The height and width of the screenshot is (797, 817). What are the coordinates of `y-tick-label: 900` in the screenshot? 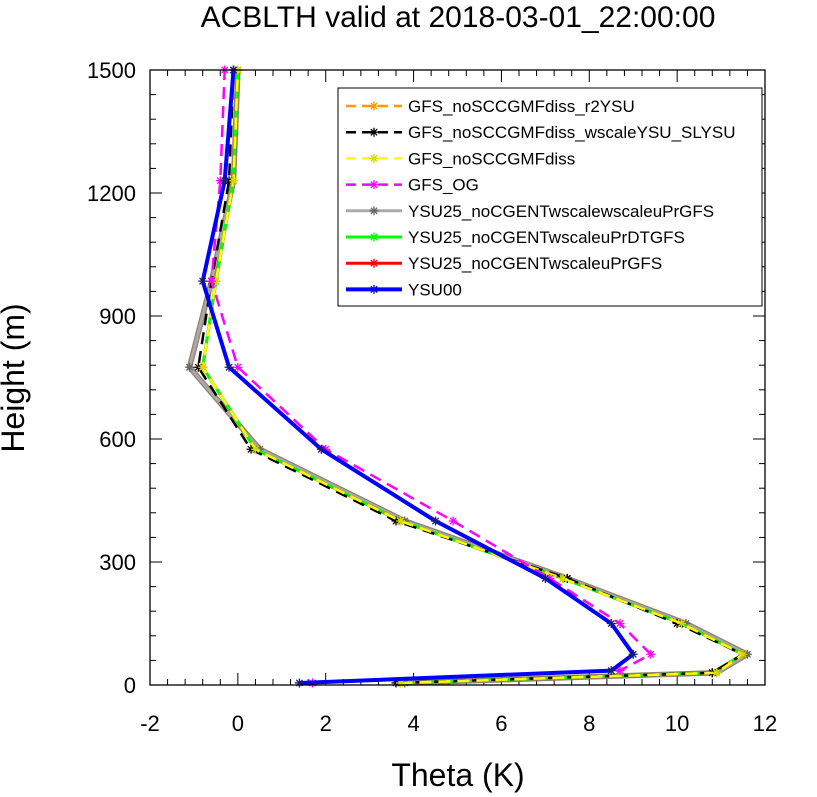 It's located at (117, 316).